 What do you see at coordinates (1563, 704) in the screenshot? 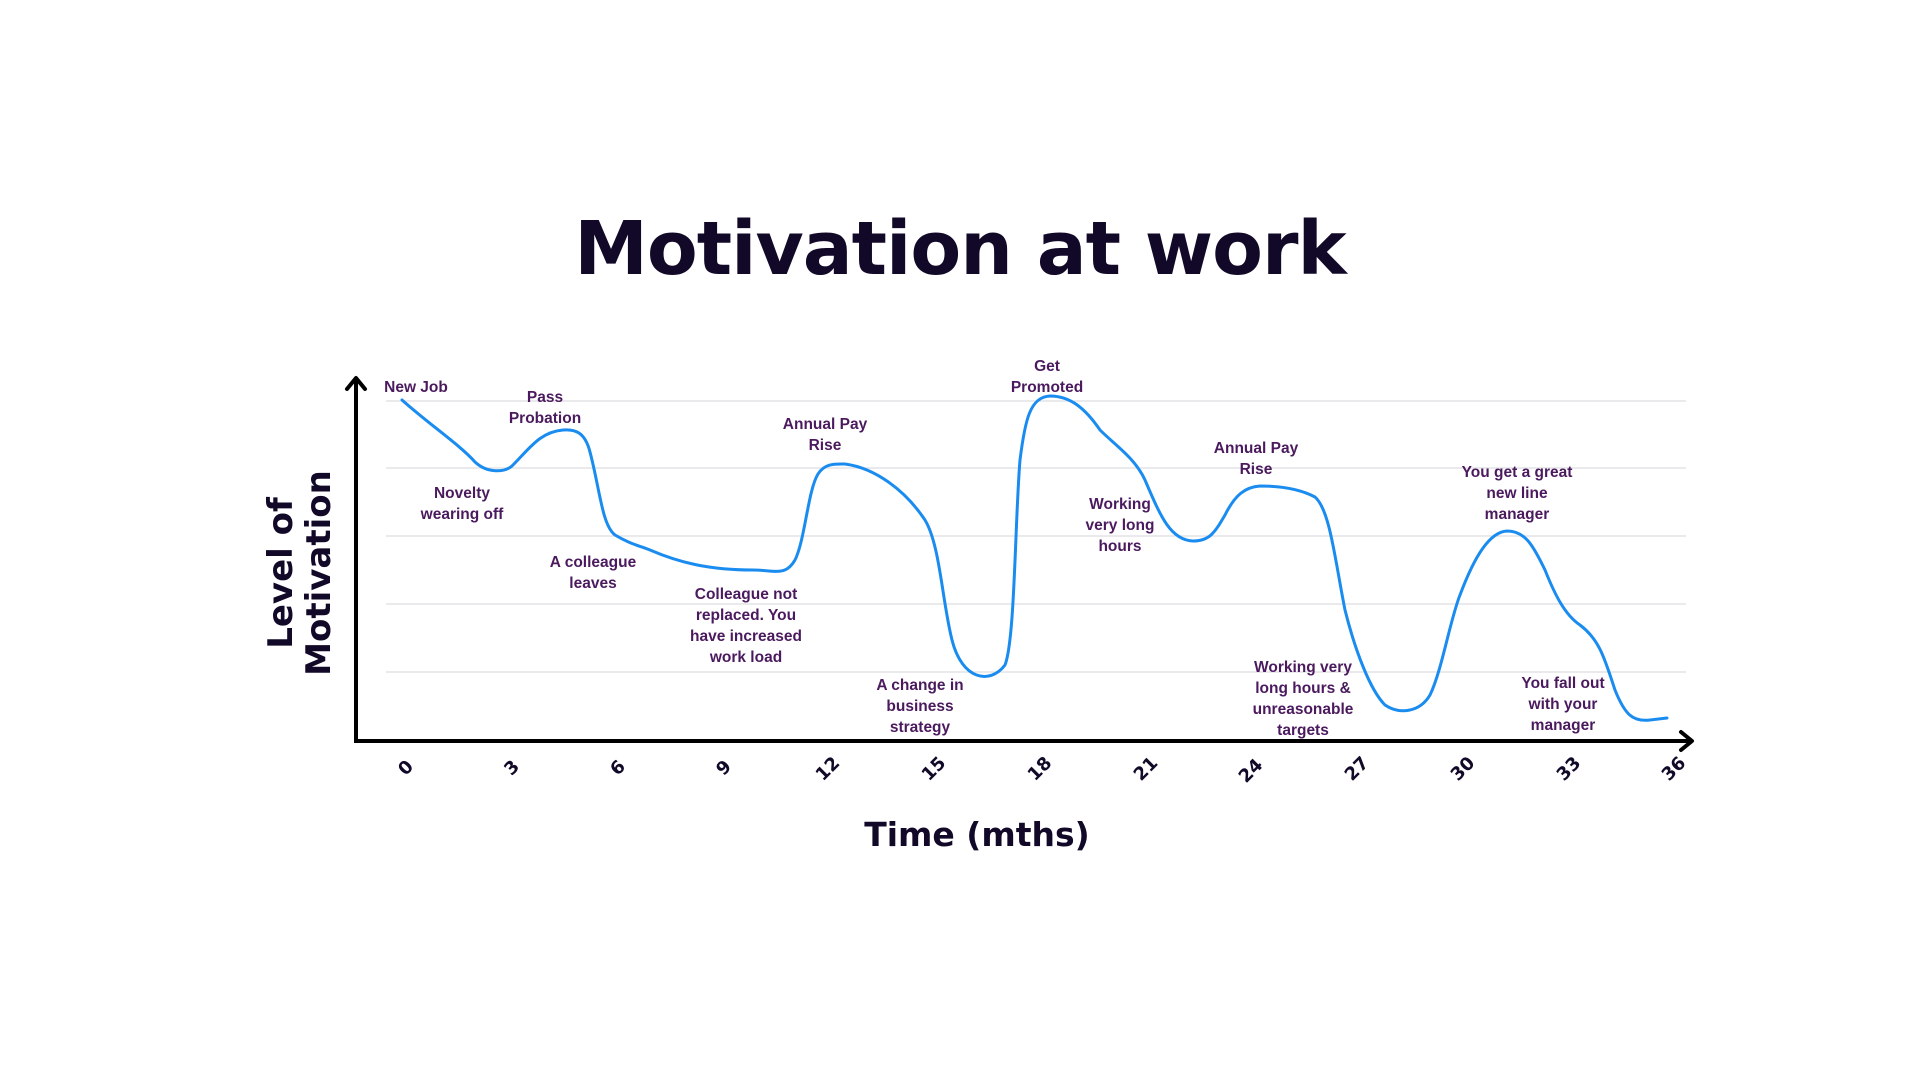
I see `annotation-fall-out-with-manager: You fall out with your manager` at bounding box center [1563, 704].